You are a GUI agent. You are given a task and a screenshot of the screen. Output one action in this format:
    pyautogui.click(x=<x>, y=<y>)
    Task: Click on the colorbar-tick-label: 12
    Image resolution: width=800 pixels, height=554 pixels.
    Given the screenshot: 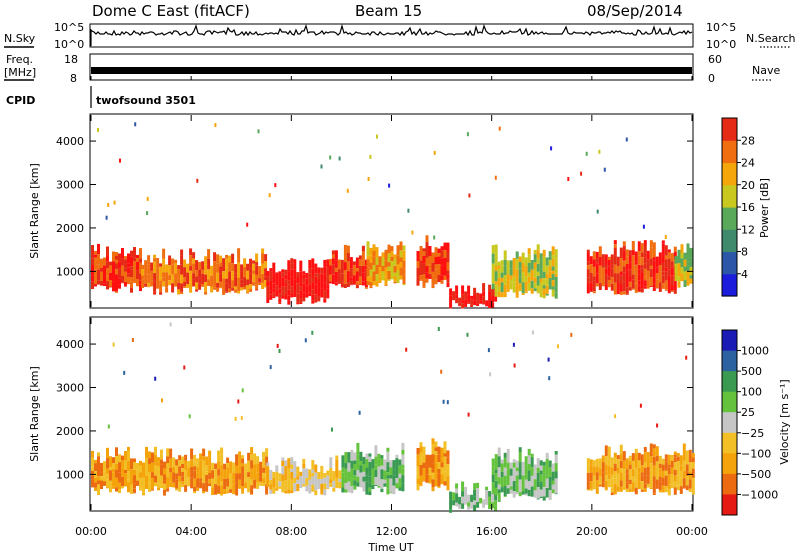 What is the action you would take?
    pyautogui.click(x=748, y=229)
    